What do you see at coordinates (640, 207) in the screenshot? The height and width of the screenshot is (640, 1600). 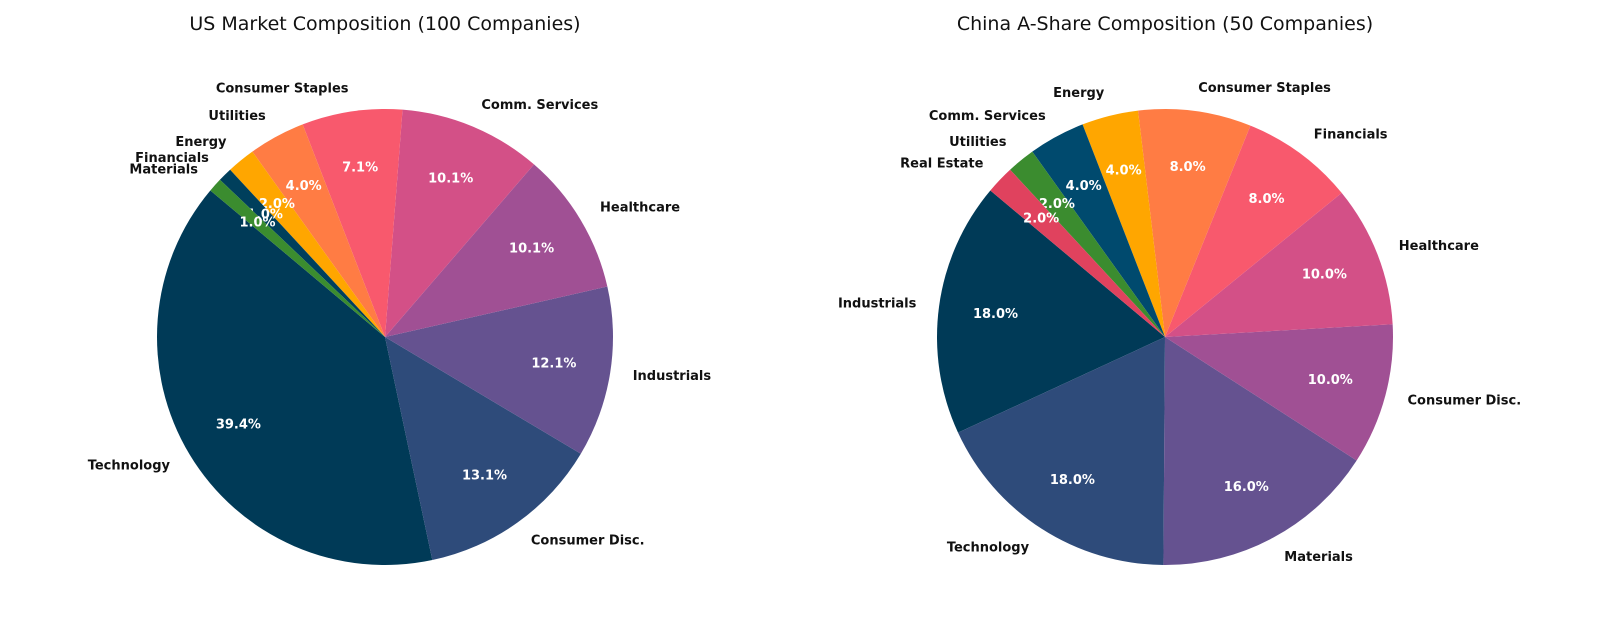 I see `us-slice-healthcare-category-label: Healthcare` at bounding box center [640, 207].